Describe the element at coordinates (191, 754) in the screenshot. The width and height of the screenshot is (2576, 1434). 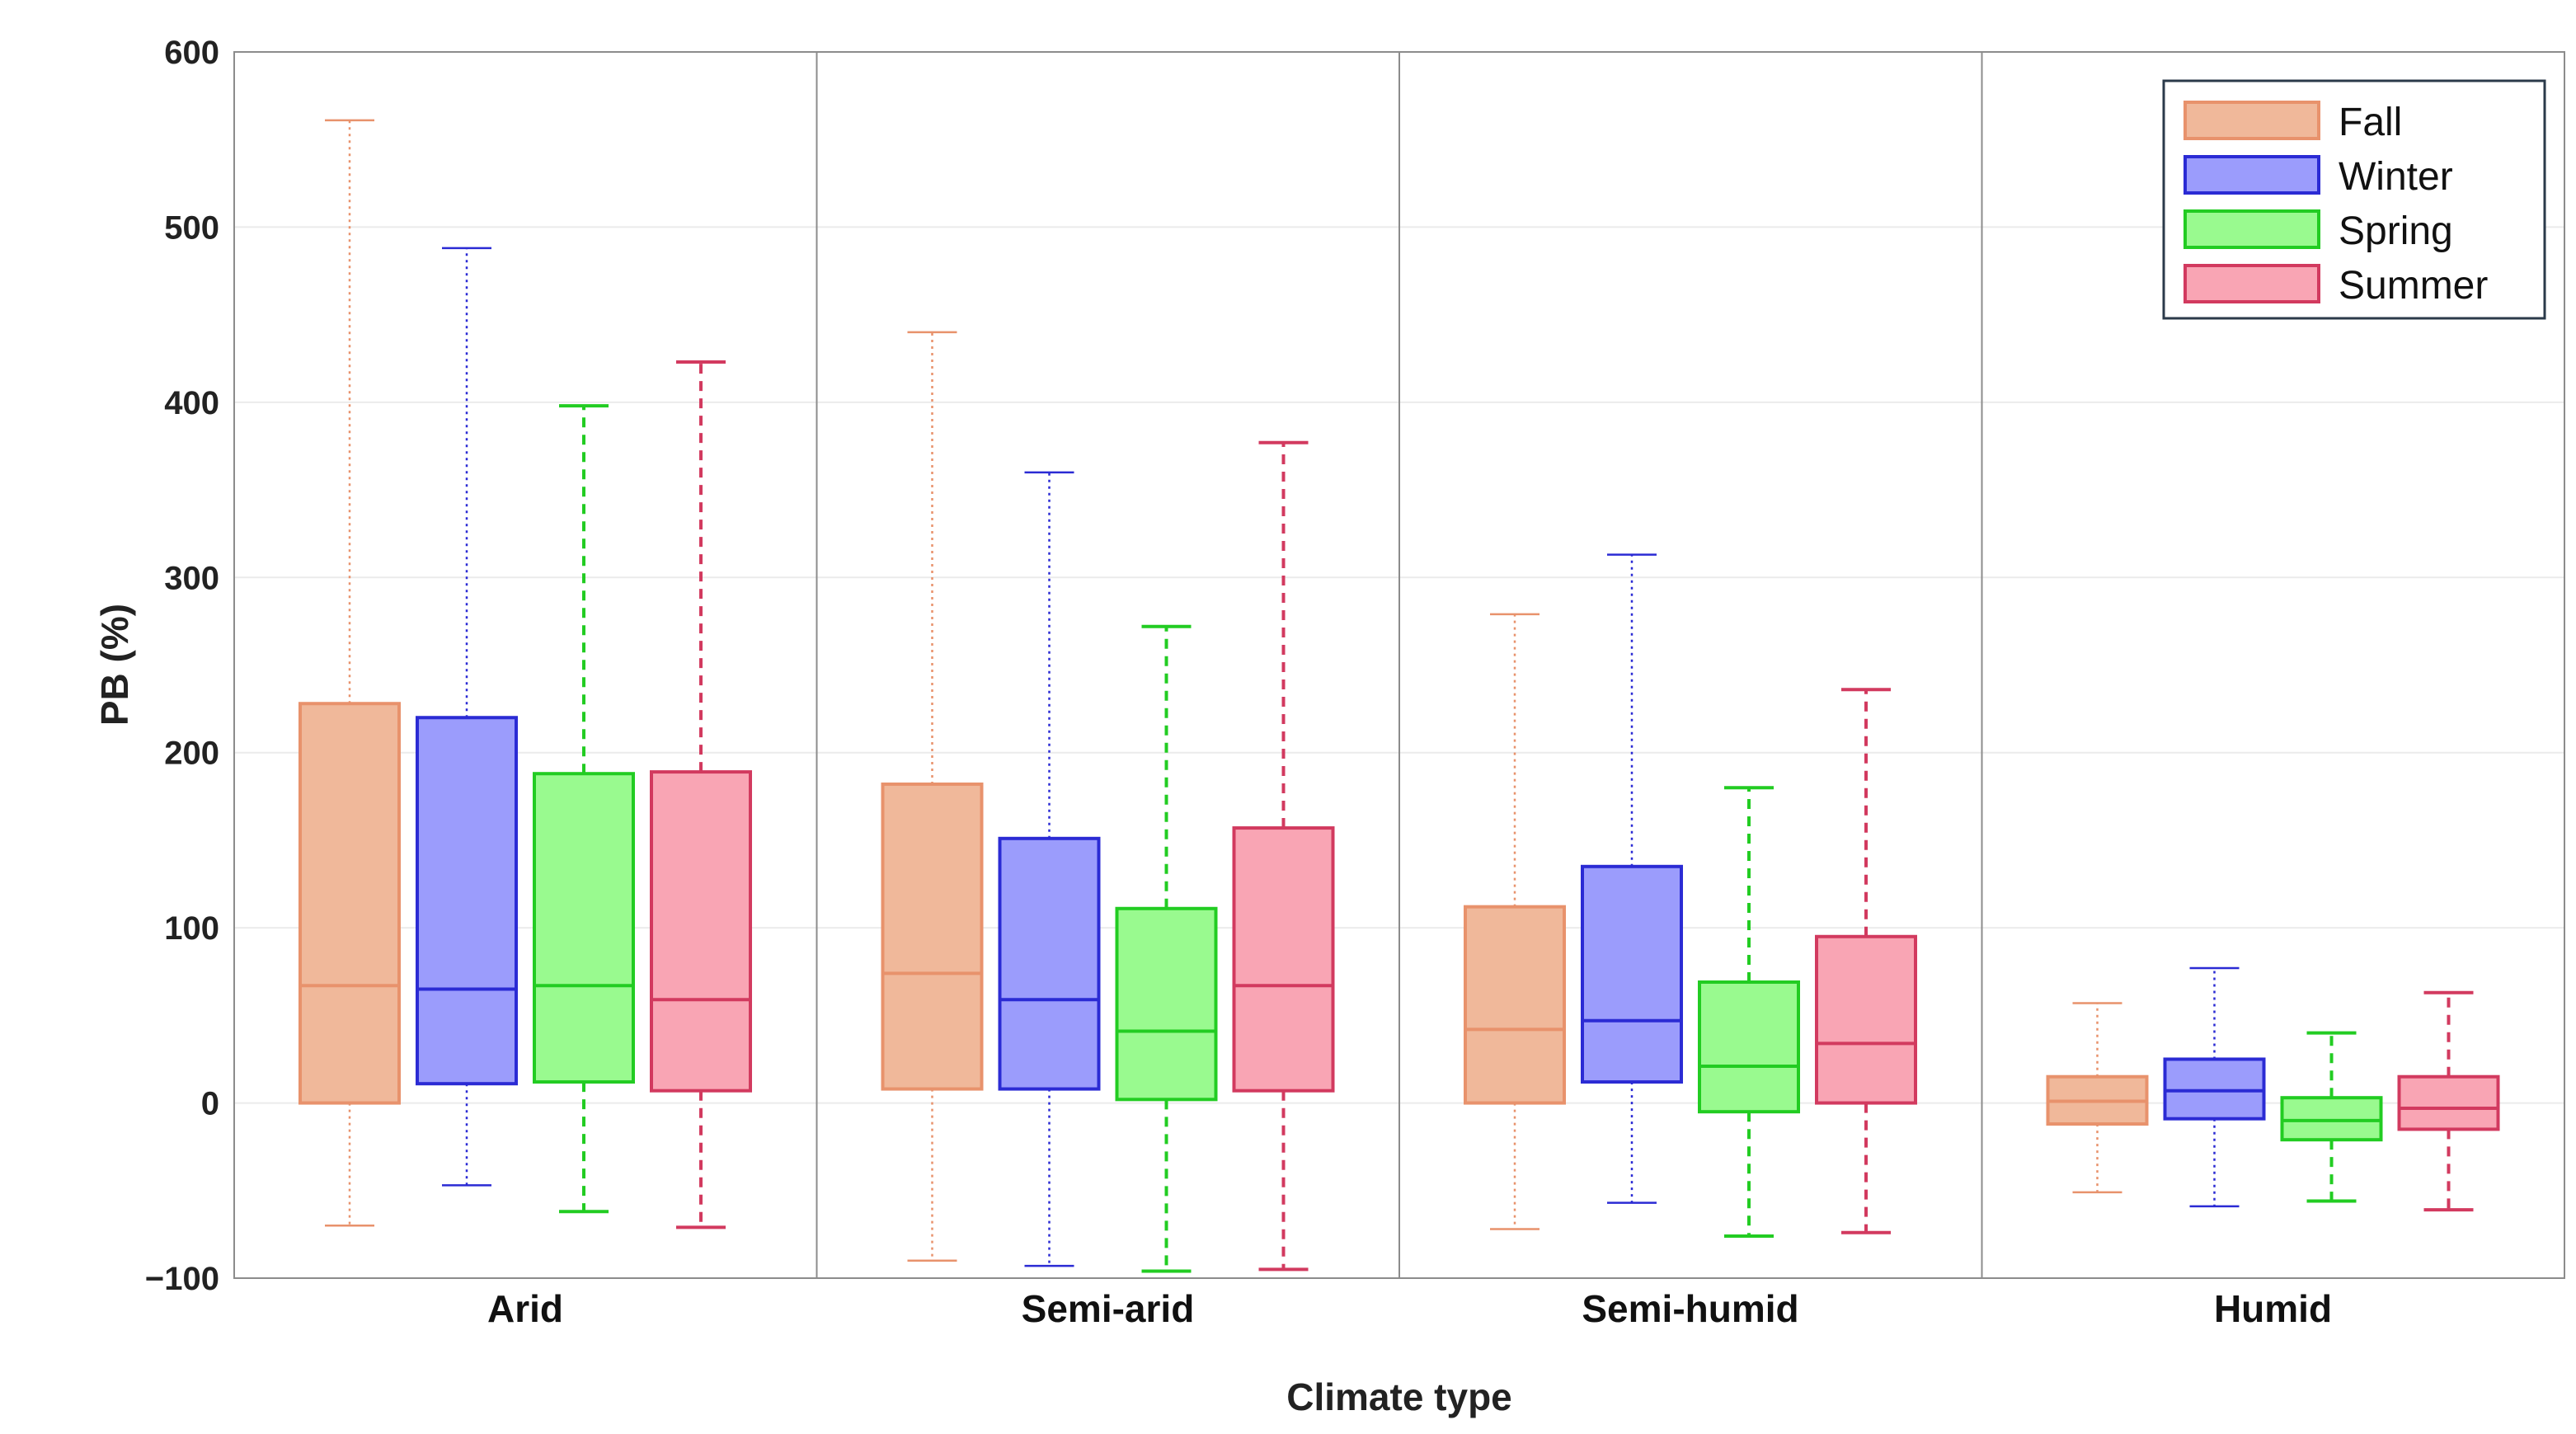
I see `y-tick-label-200: 200` at that location.